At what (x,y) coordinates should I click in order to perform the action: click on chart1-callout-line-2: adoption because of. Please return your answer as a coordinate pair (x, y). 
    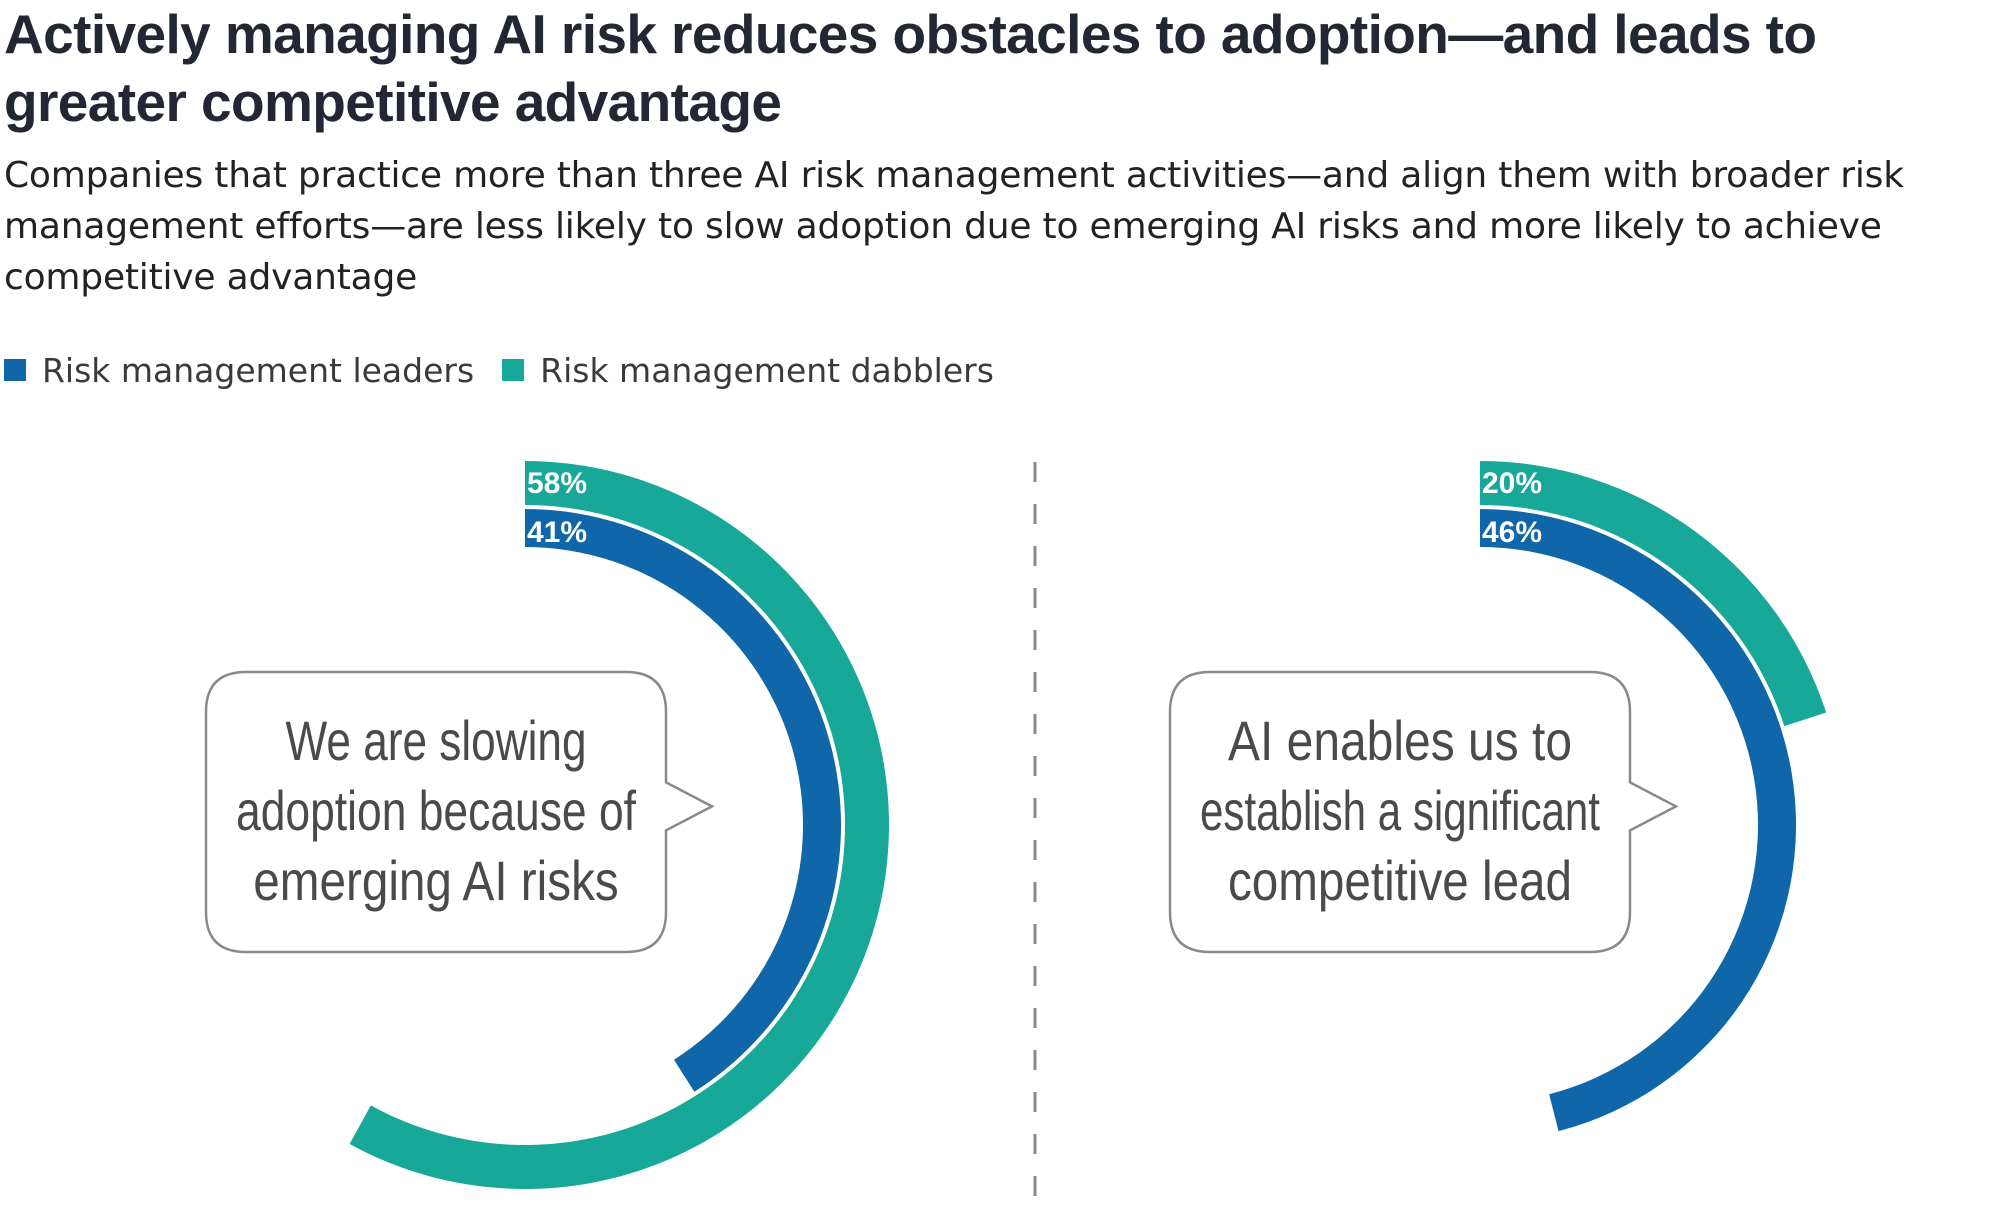
    Looking at the image, I should click on (436, 810).